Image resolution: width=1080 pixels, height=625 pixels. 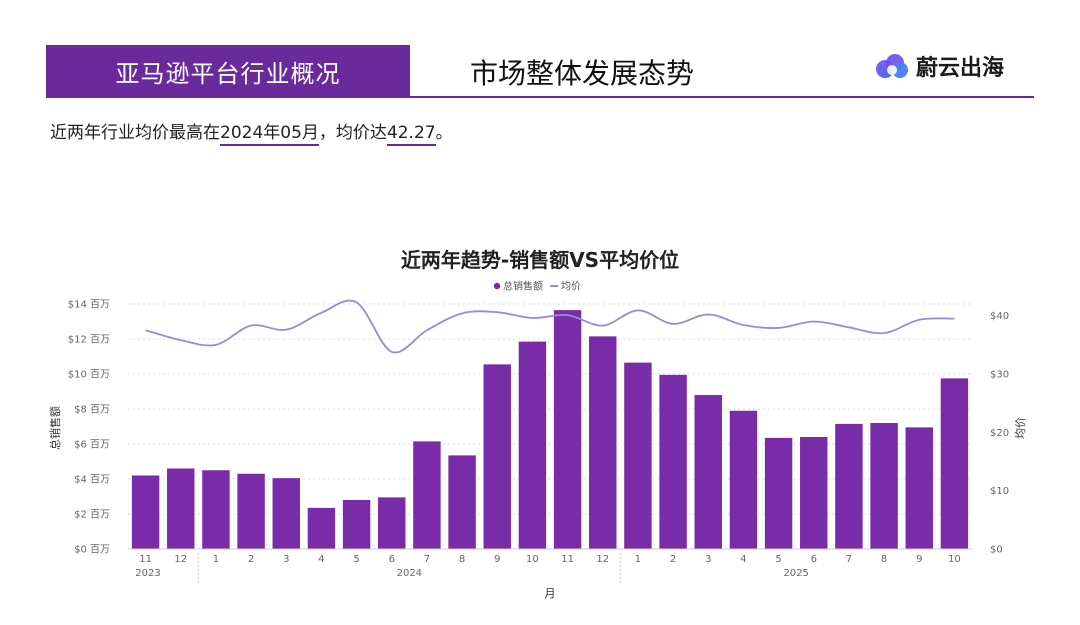 I want to click on chart-title: 近两年趋势-销售额VS平均价位, so click(x=540, y=260).